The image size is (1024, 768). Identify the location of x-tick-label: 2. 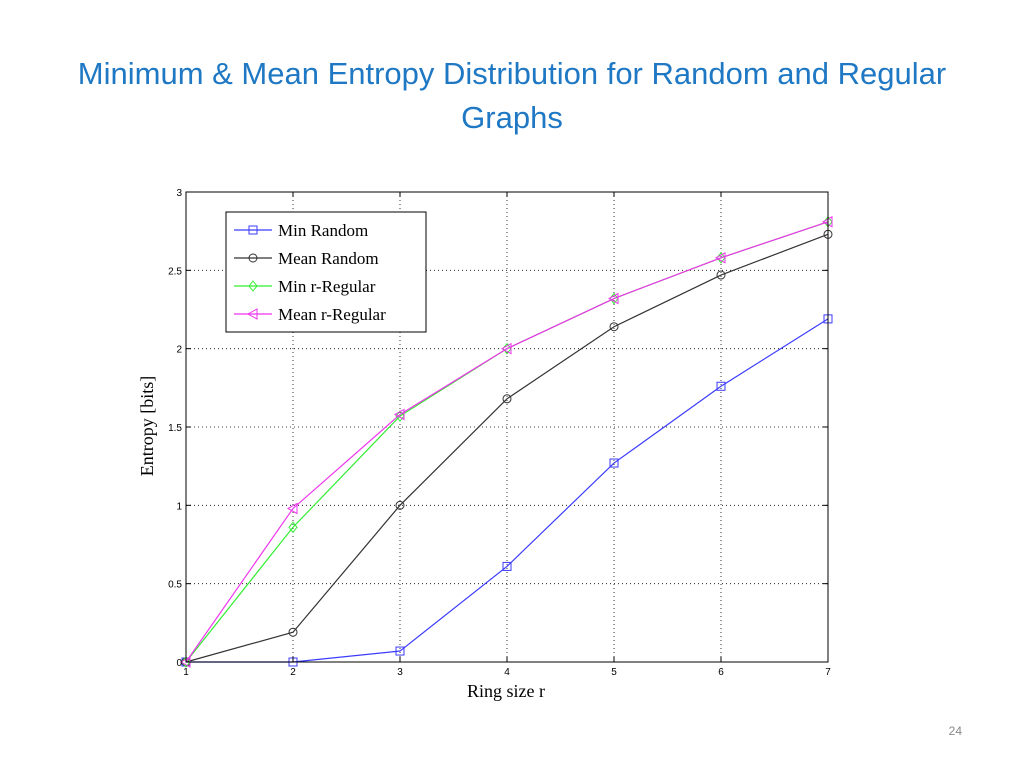
(293, 672).